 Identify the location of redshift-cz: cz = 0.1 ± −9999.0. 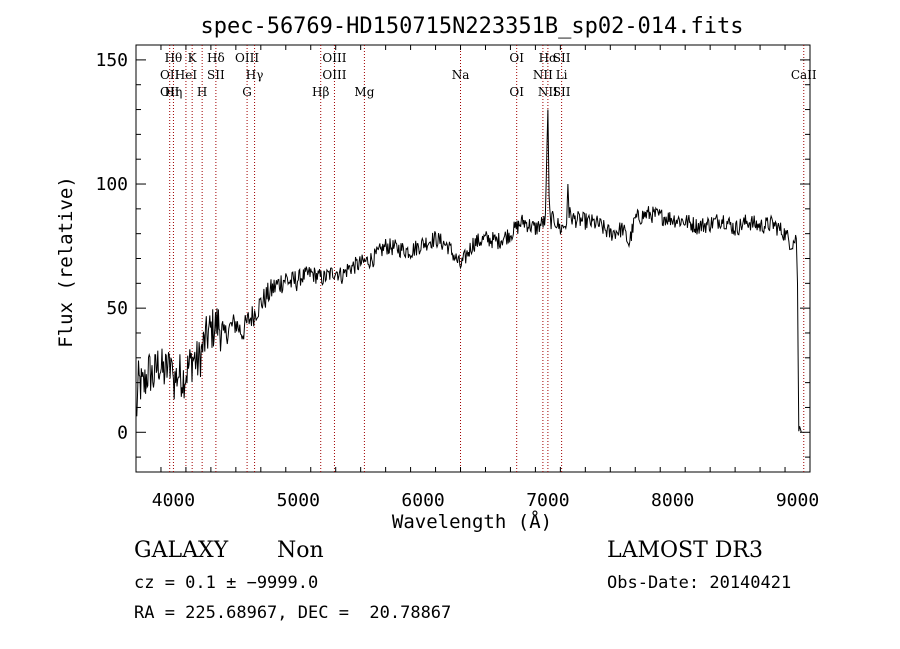
(226, 583).